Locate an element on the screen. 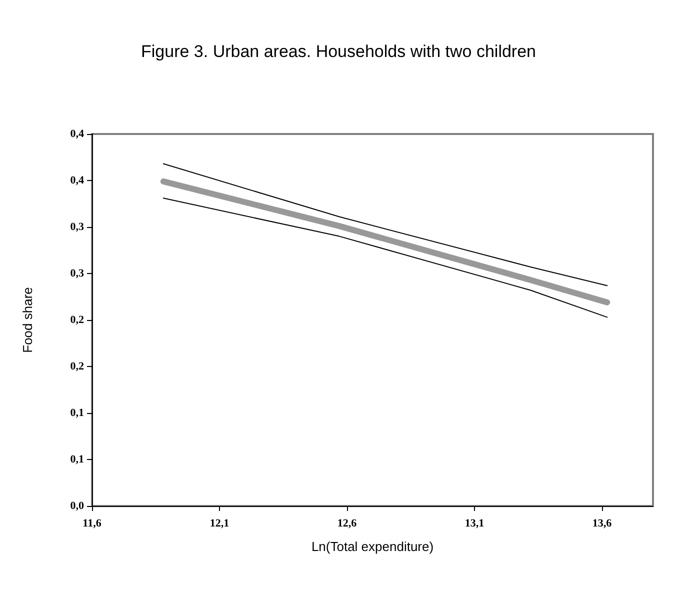  x-tick-label: 13,6 is located at coordinates (602, 524).